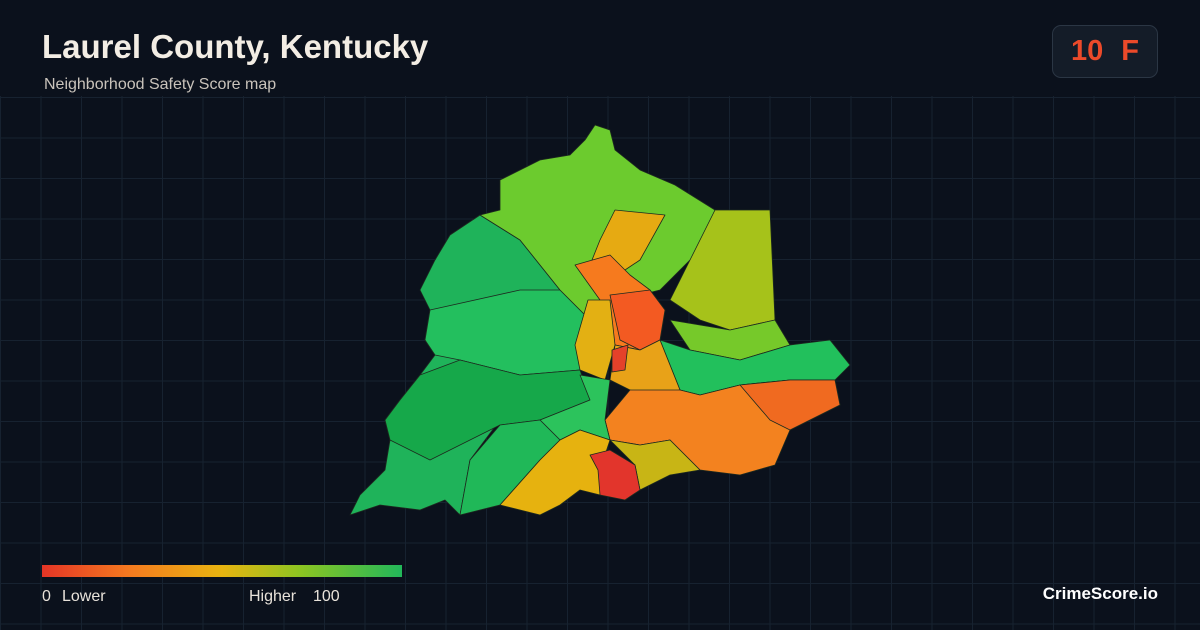  What do you see at coordinates (1087, 51) in the screenshot?
I see `score-value: 10` at bounding box center [1087, 51].